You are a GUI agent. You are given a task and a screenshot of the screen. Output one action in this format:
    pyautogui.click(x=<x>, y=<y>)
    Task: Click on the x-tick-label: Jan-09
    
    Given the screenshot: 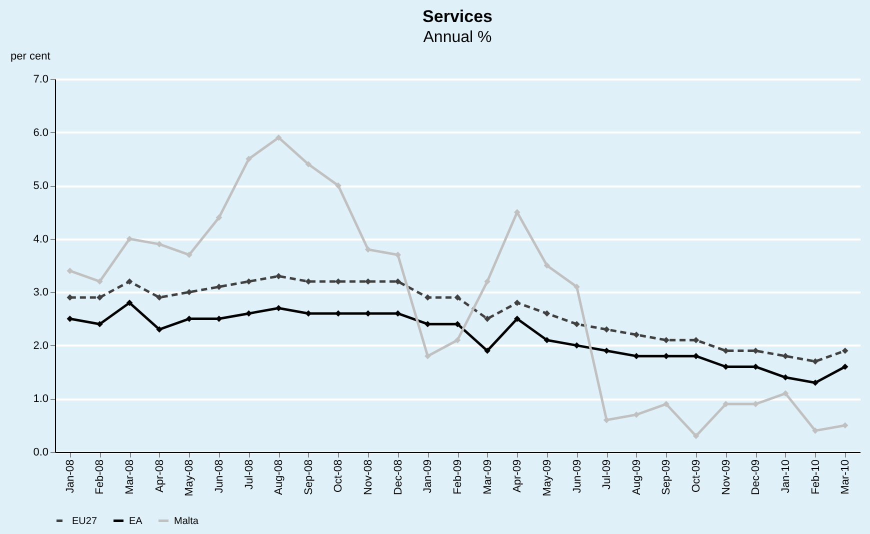 What is the action you would take?
    pyautogui.click(x=428, y=477)
    